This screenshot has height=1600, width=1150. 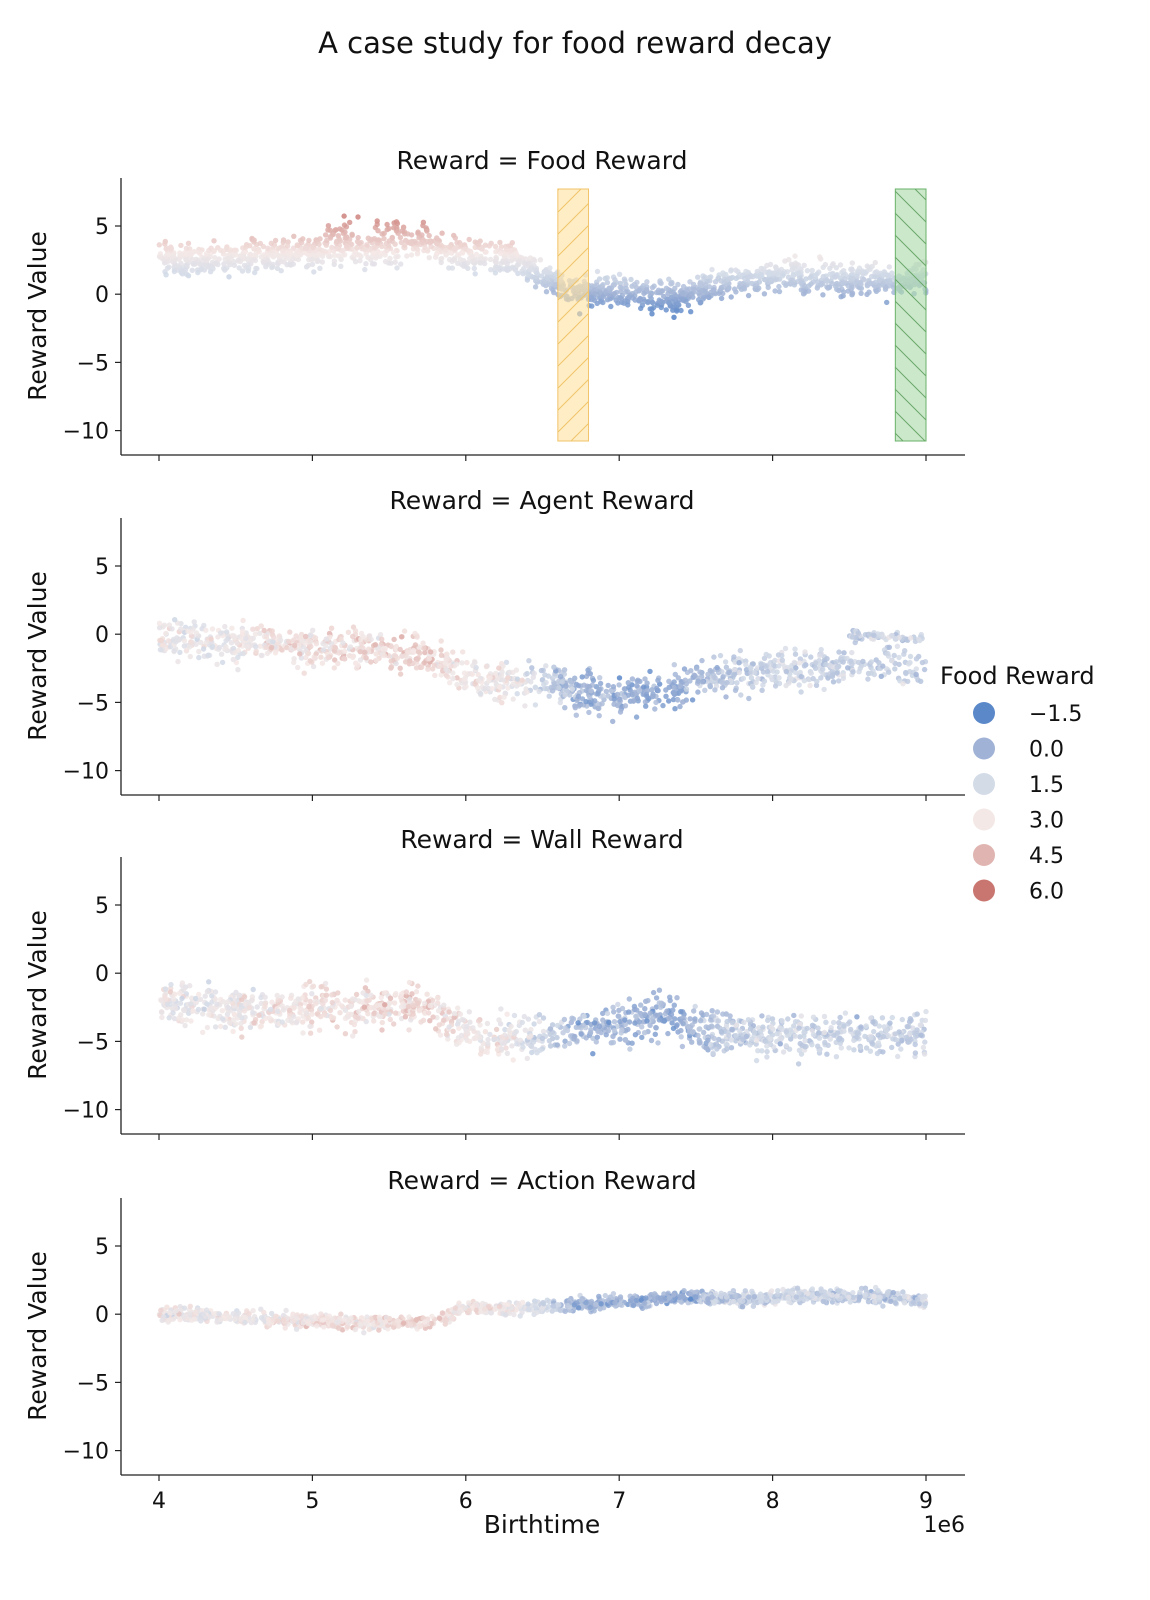 I want to click on scatter-points, so click(x=543, y=1022).